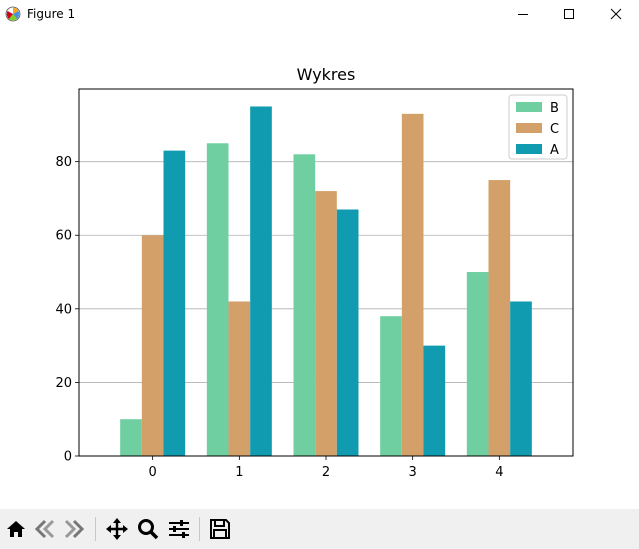 The height and width of the screenshot is (549, 639). I want to click on matplotlib-icon, so click(13, 14).